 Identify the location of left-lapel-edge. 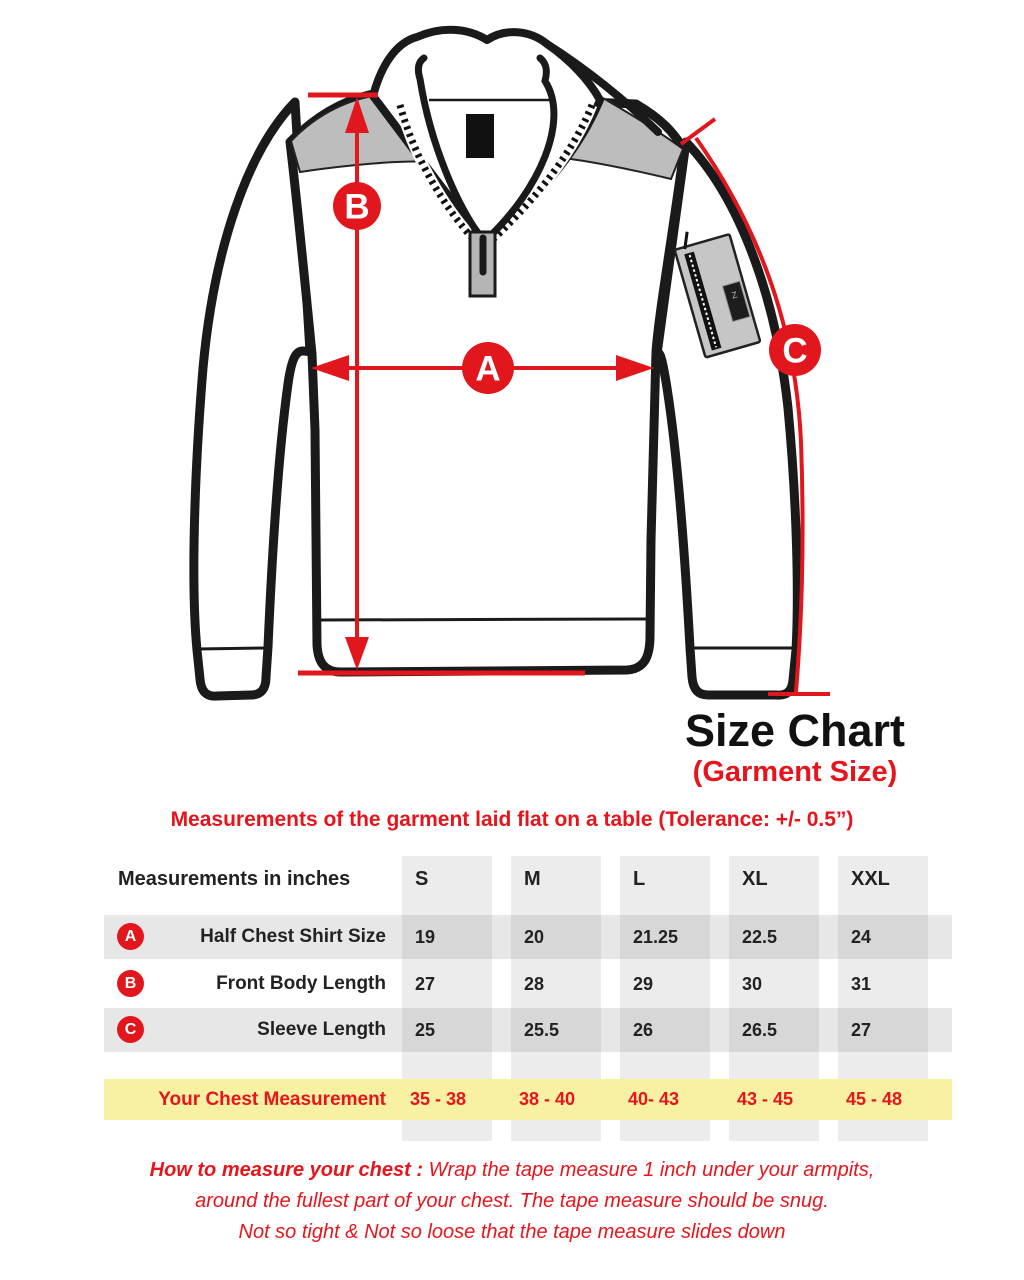
(450, 149).